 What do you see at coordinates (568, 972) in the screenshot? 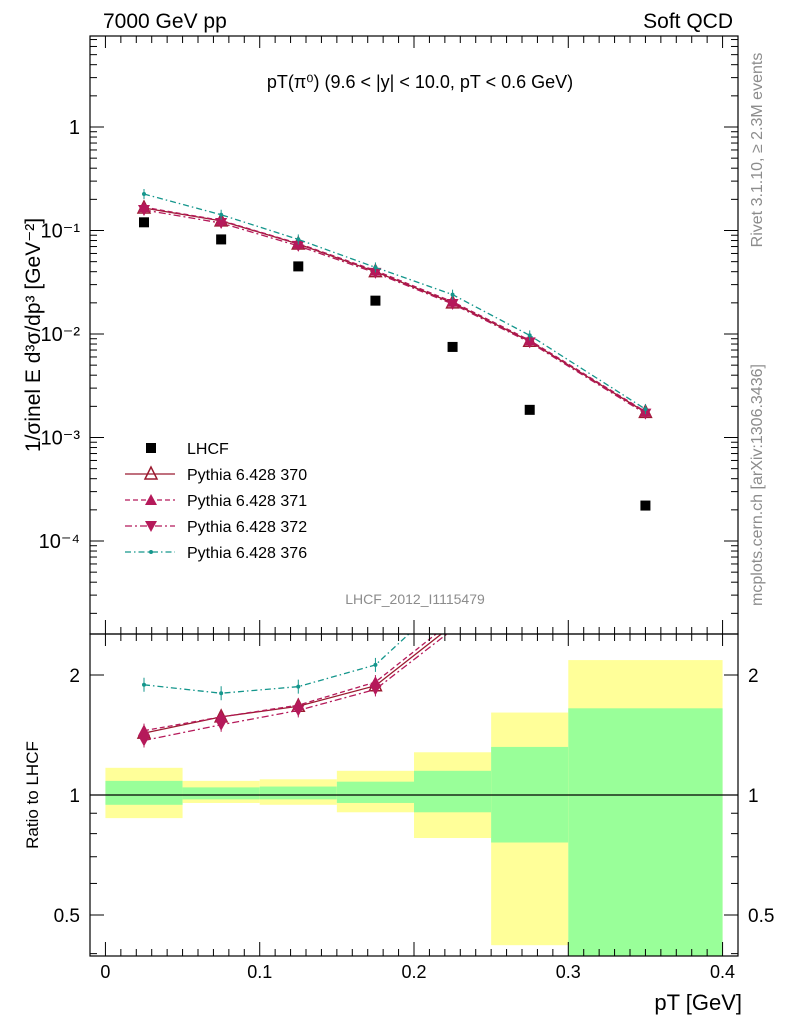
I see `x-tick-label: 0.3` at bounding box center [568, 972].